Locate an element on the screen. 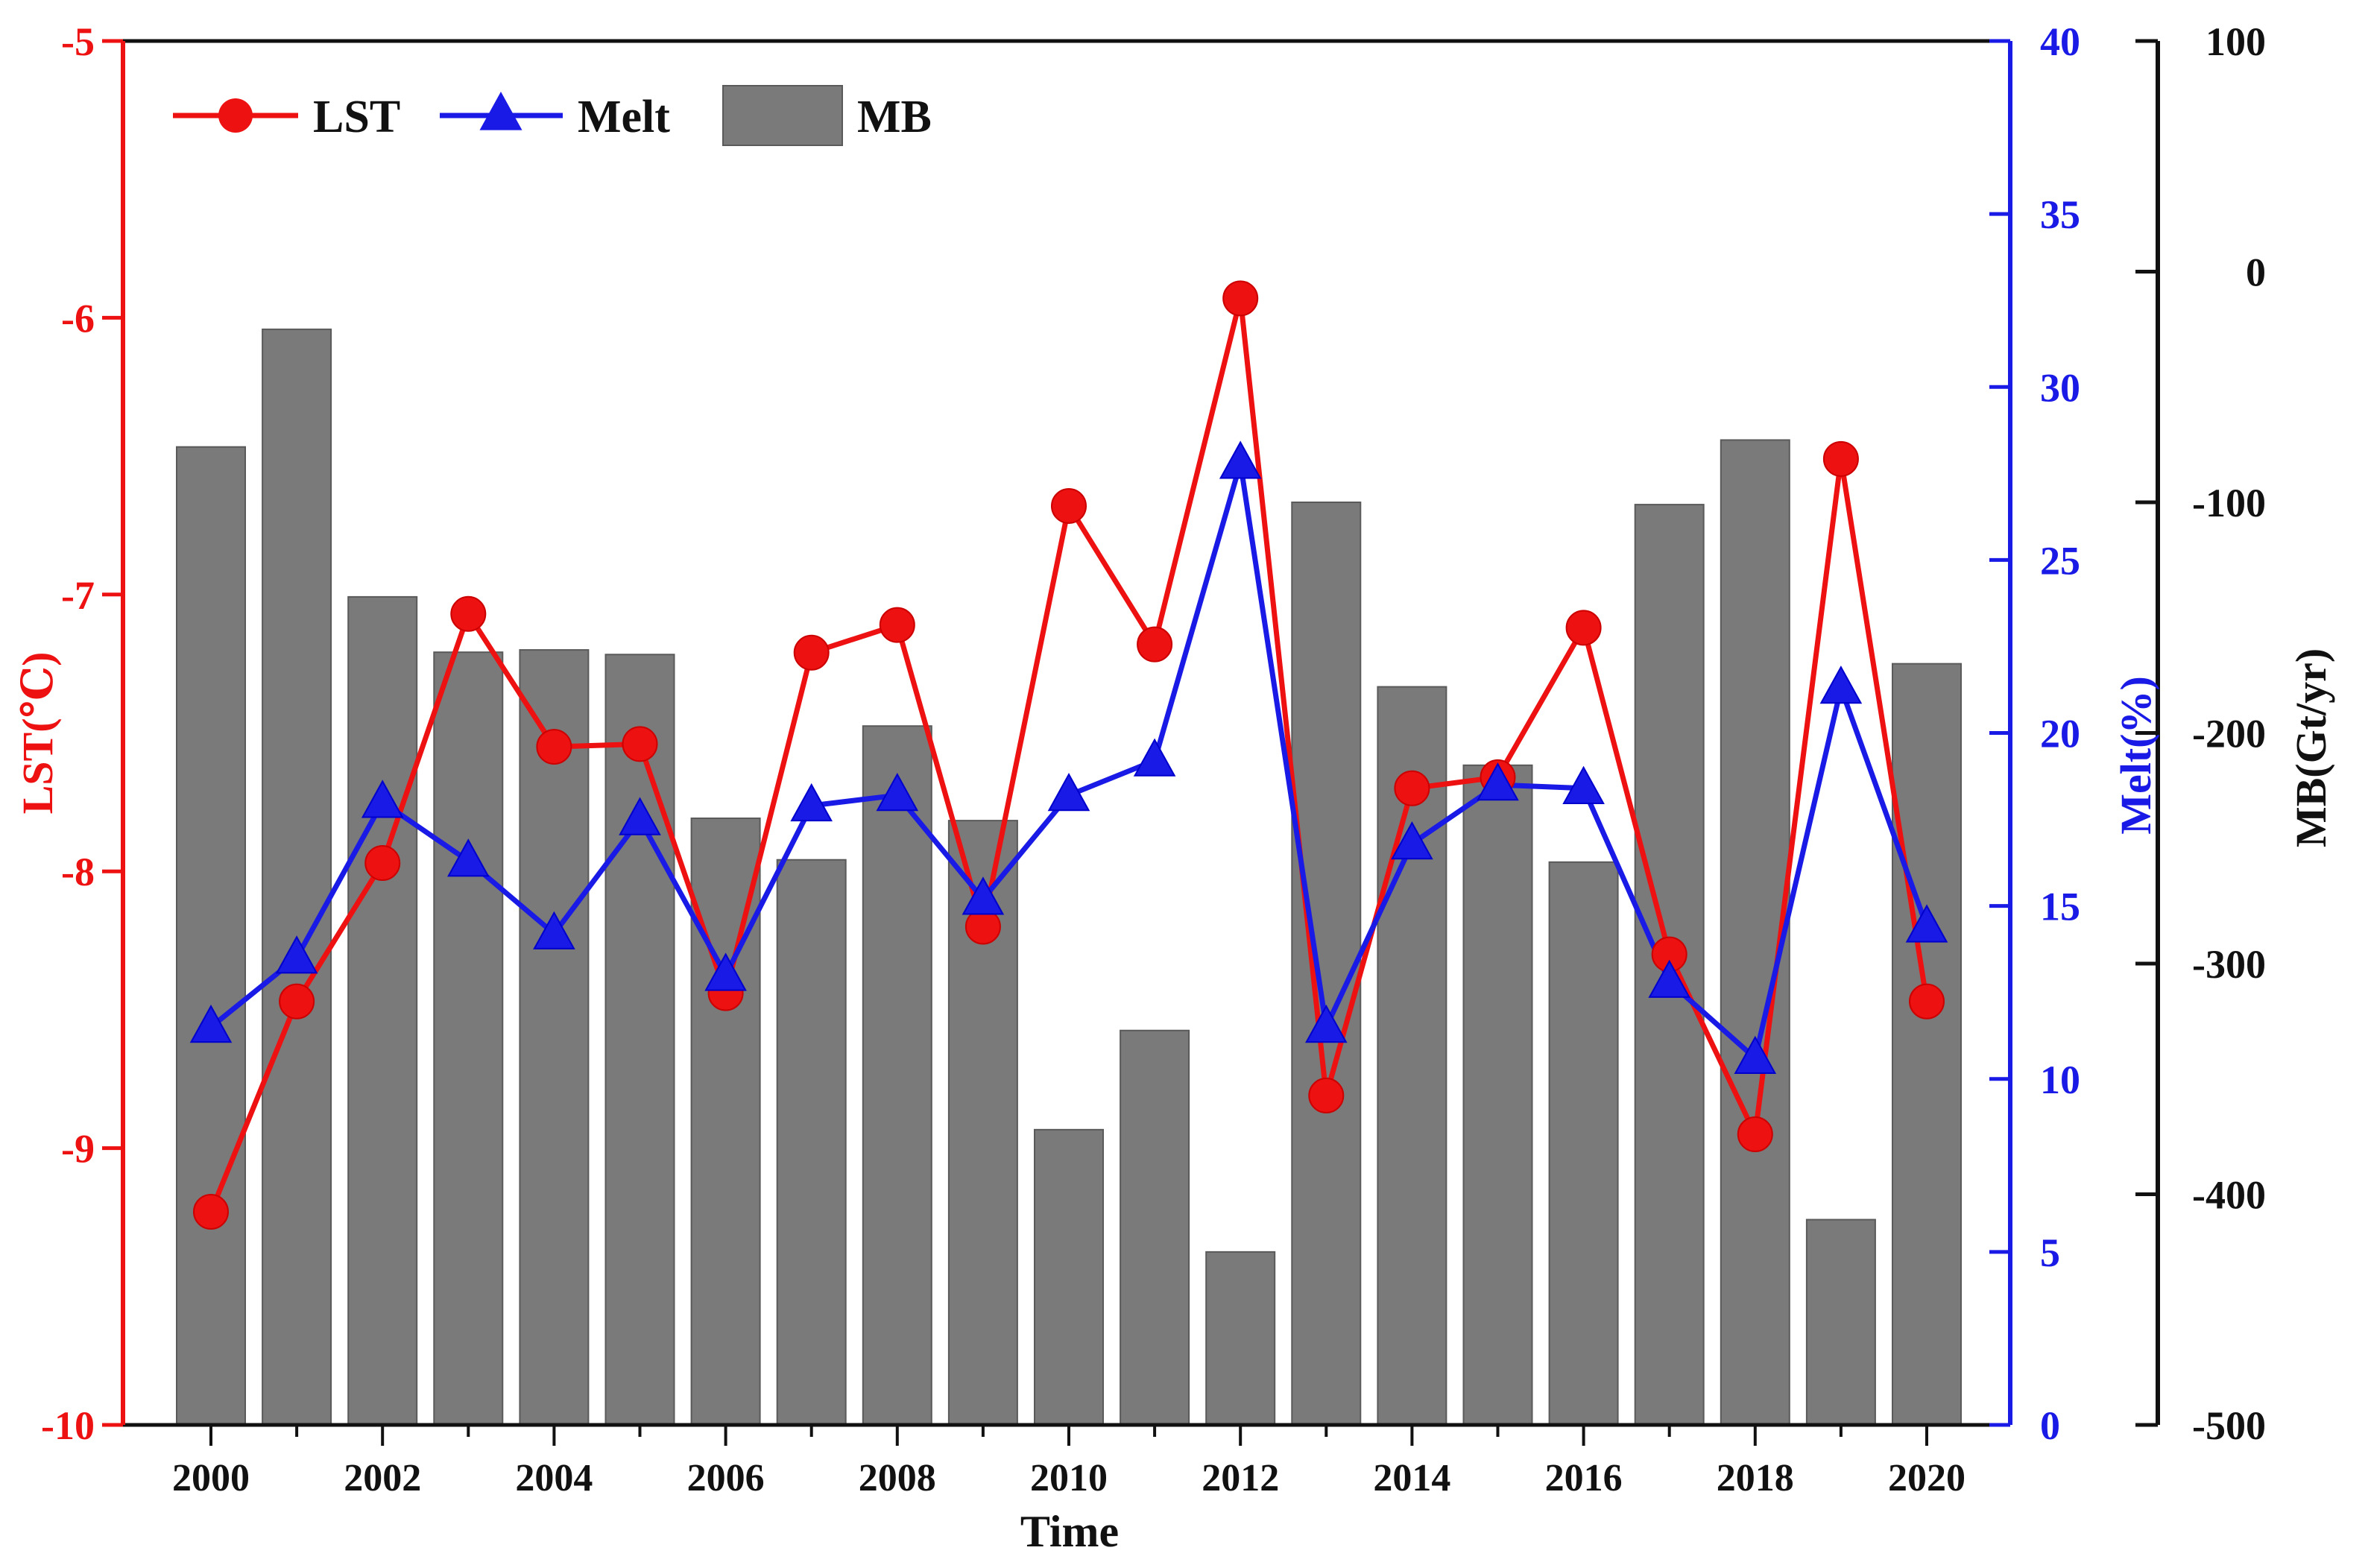  mb-tick-label: -100 is located at coordinates (2229, 503).